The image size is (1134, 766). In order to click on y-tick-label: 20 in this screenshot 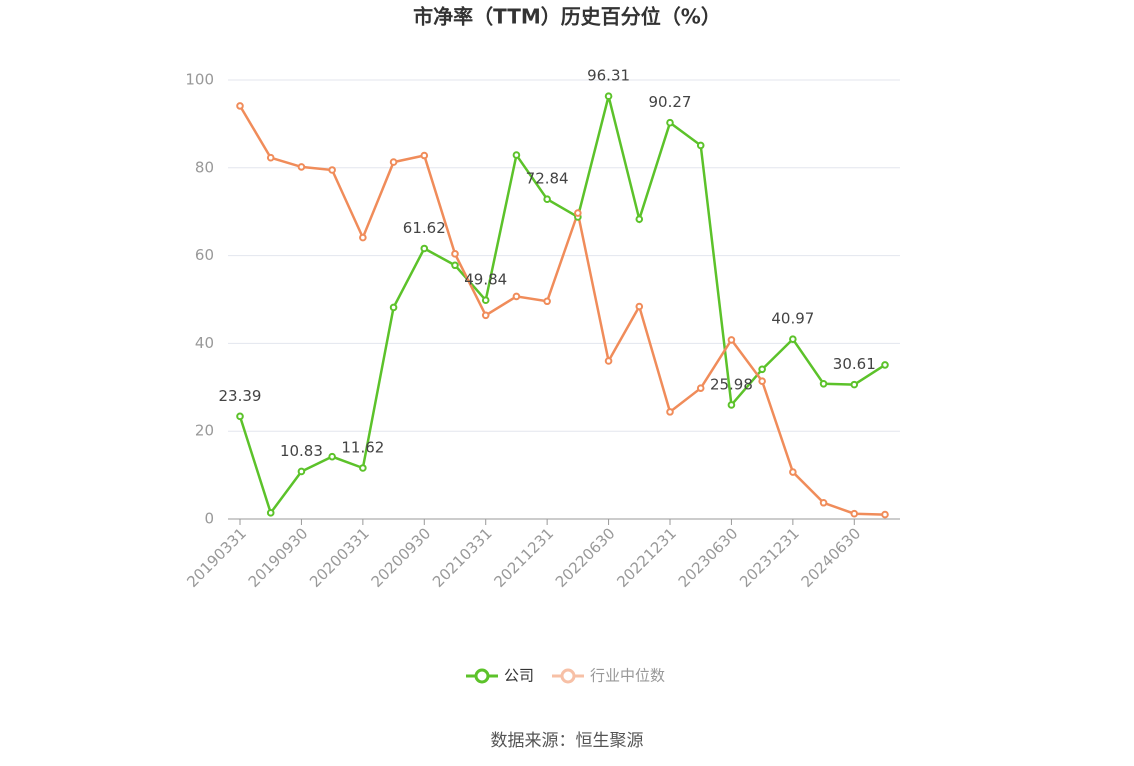, I will do `click(204, 431)`.